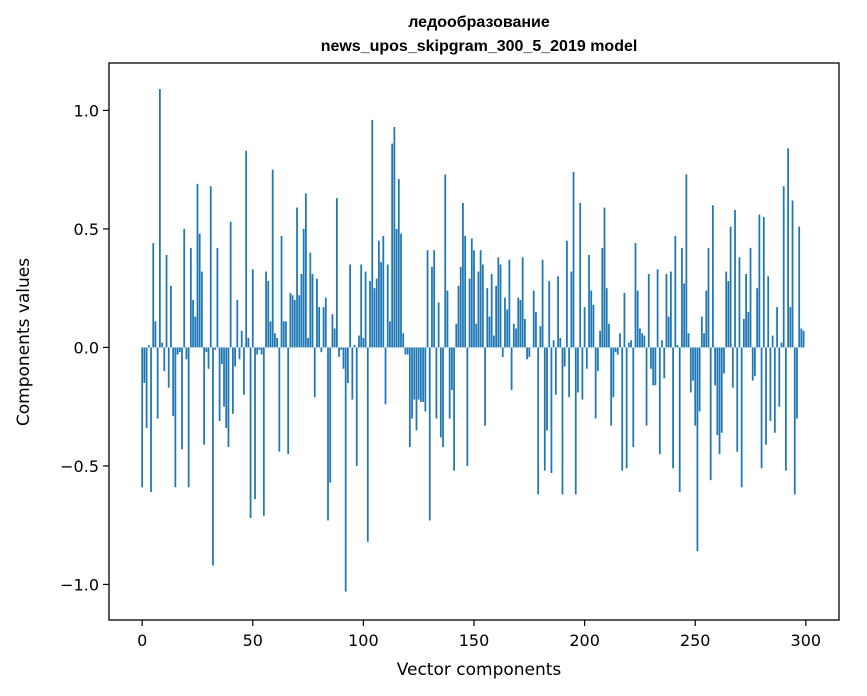  I want to click on x-tick-label-5: 250, so click(695, 640).